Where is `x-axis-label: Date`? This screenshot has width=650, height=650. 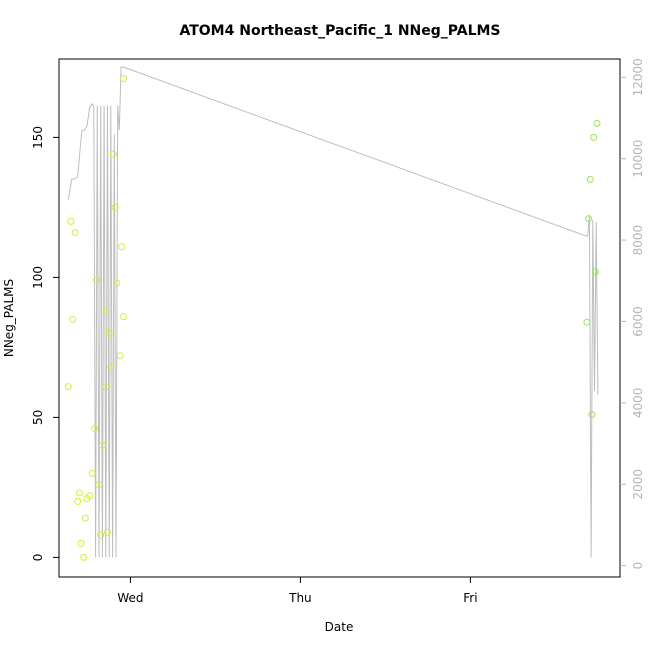 x-axis-label: Date is located at coordinates (339, 627).